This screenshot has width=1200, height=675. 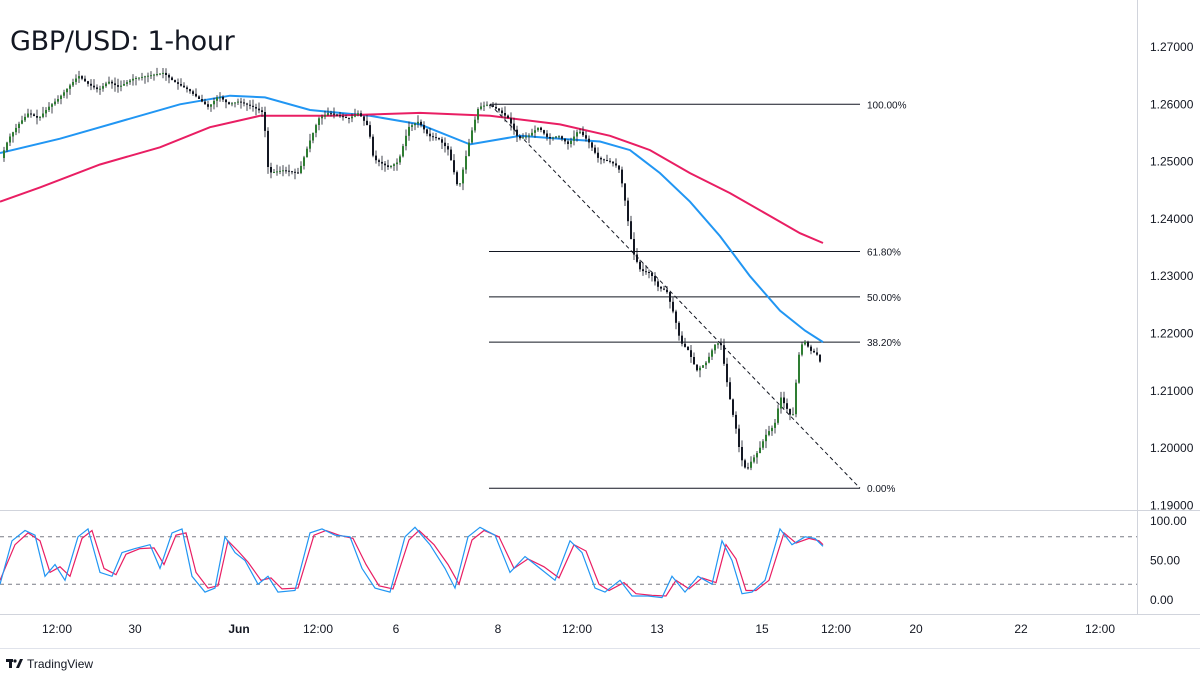 I want to click on stochastic-k-line, so click(x=412, y=562).